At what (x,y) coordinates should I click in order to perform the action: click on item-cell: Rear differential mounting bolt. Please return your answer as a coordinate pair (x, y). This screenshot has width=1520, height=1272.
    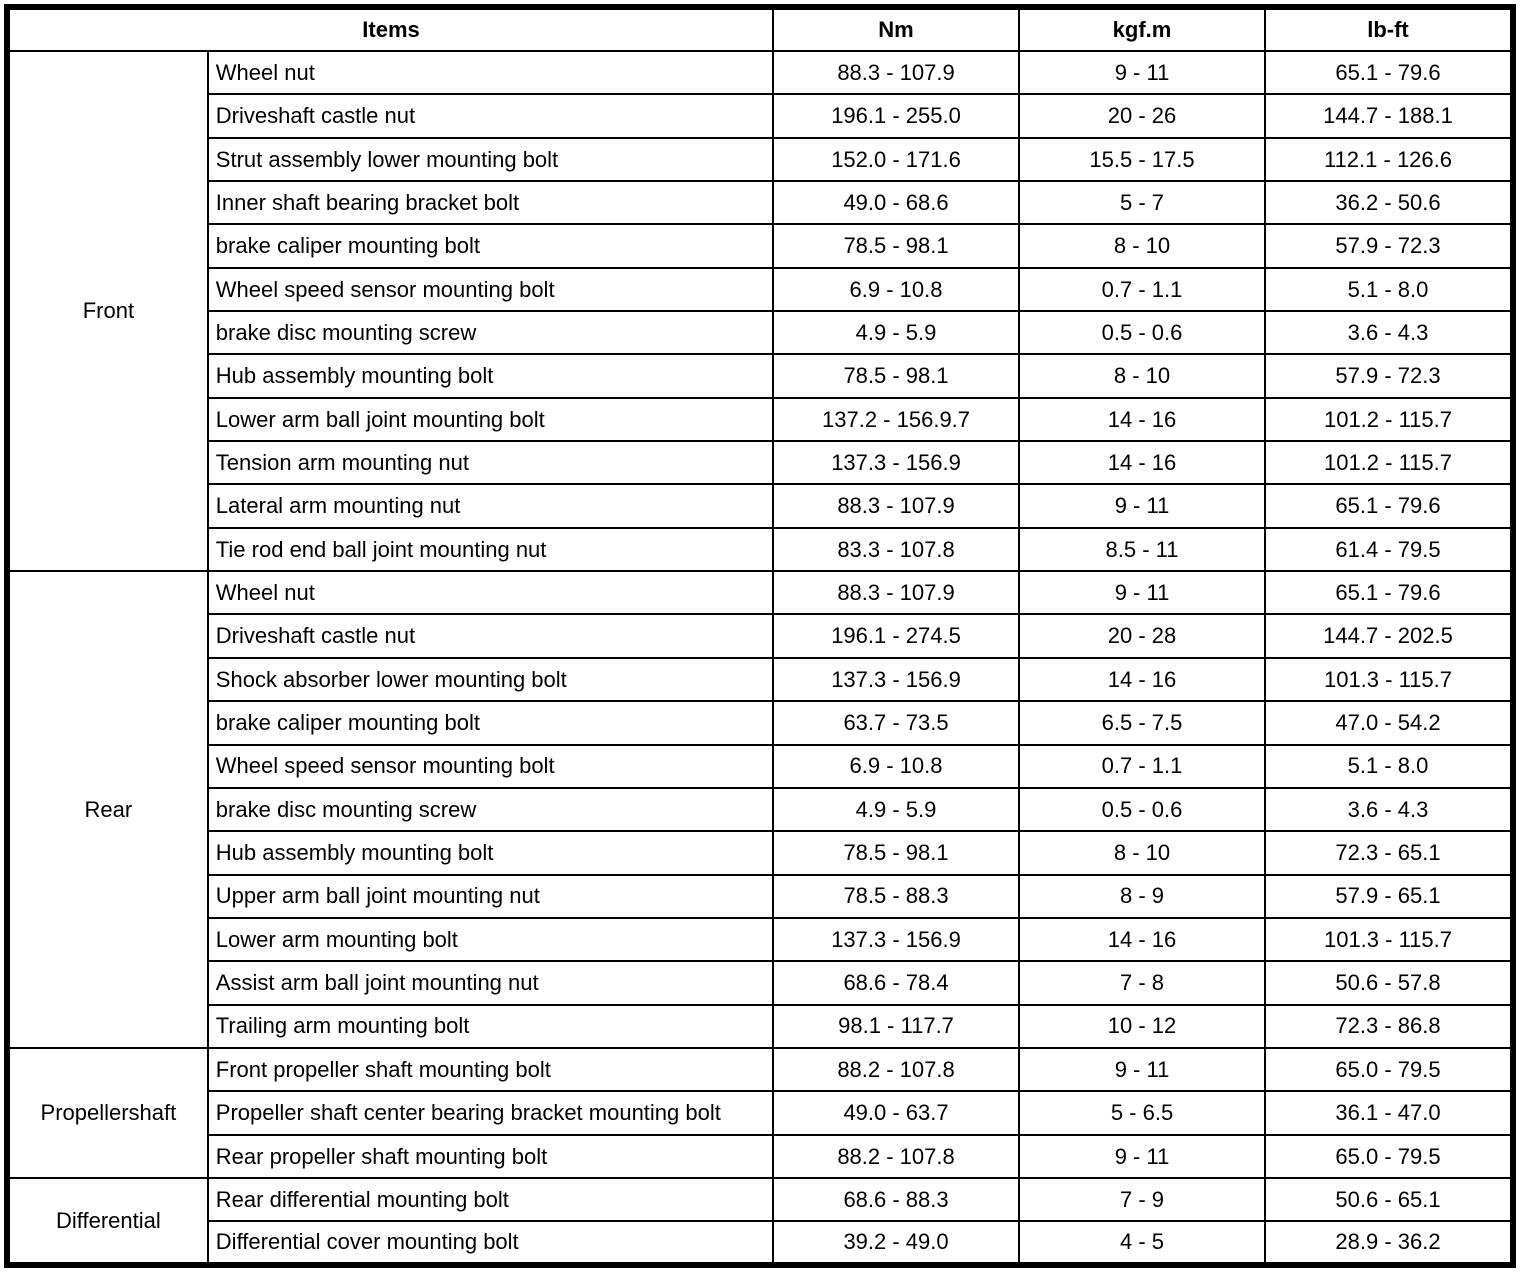
    Looking at the image, I should click on (490, 1199).